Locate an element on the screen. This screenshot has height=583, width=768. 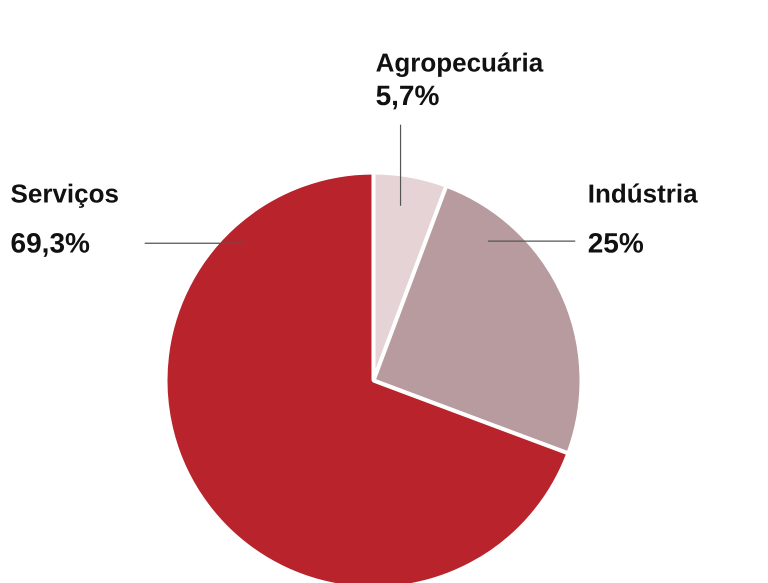
slice-label: Serviços is located at coordinates (64, 193).